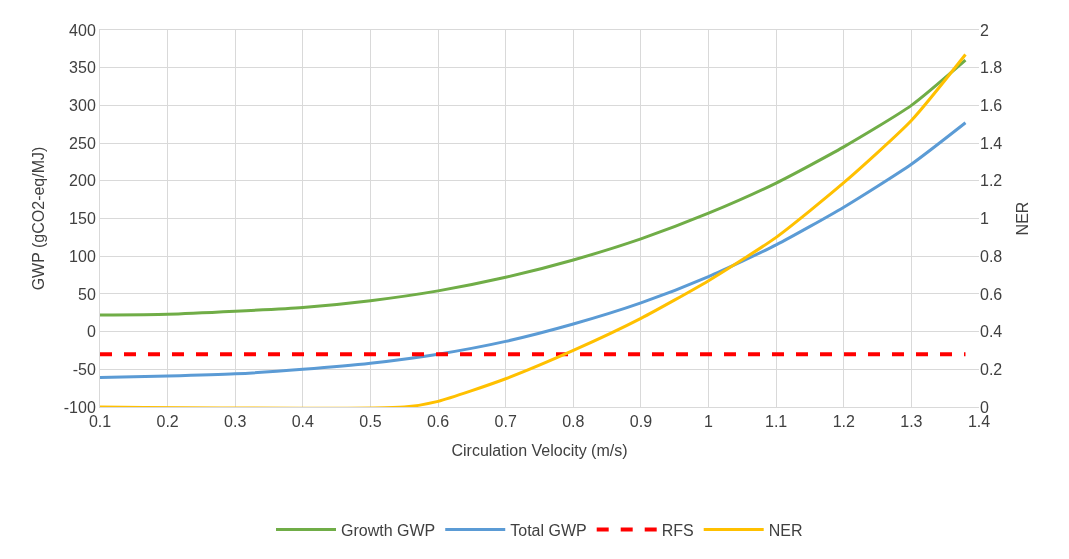 This screenshot has height=559, width=1069. Describe the element at coordinates (843, 422) in the screenshot. I see `x-tick-label: 1.2` at that location.